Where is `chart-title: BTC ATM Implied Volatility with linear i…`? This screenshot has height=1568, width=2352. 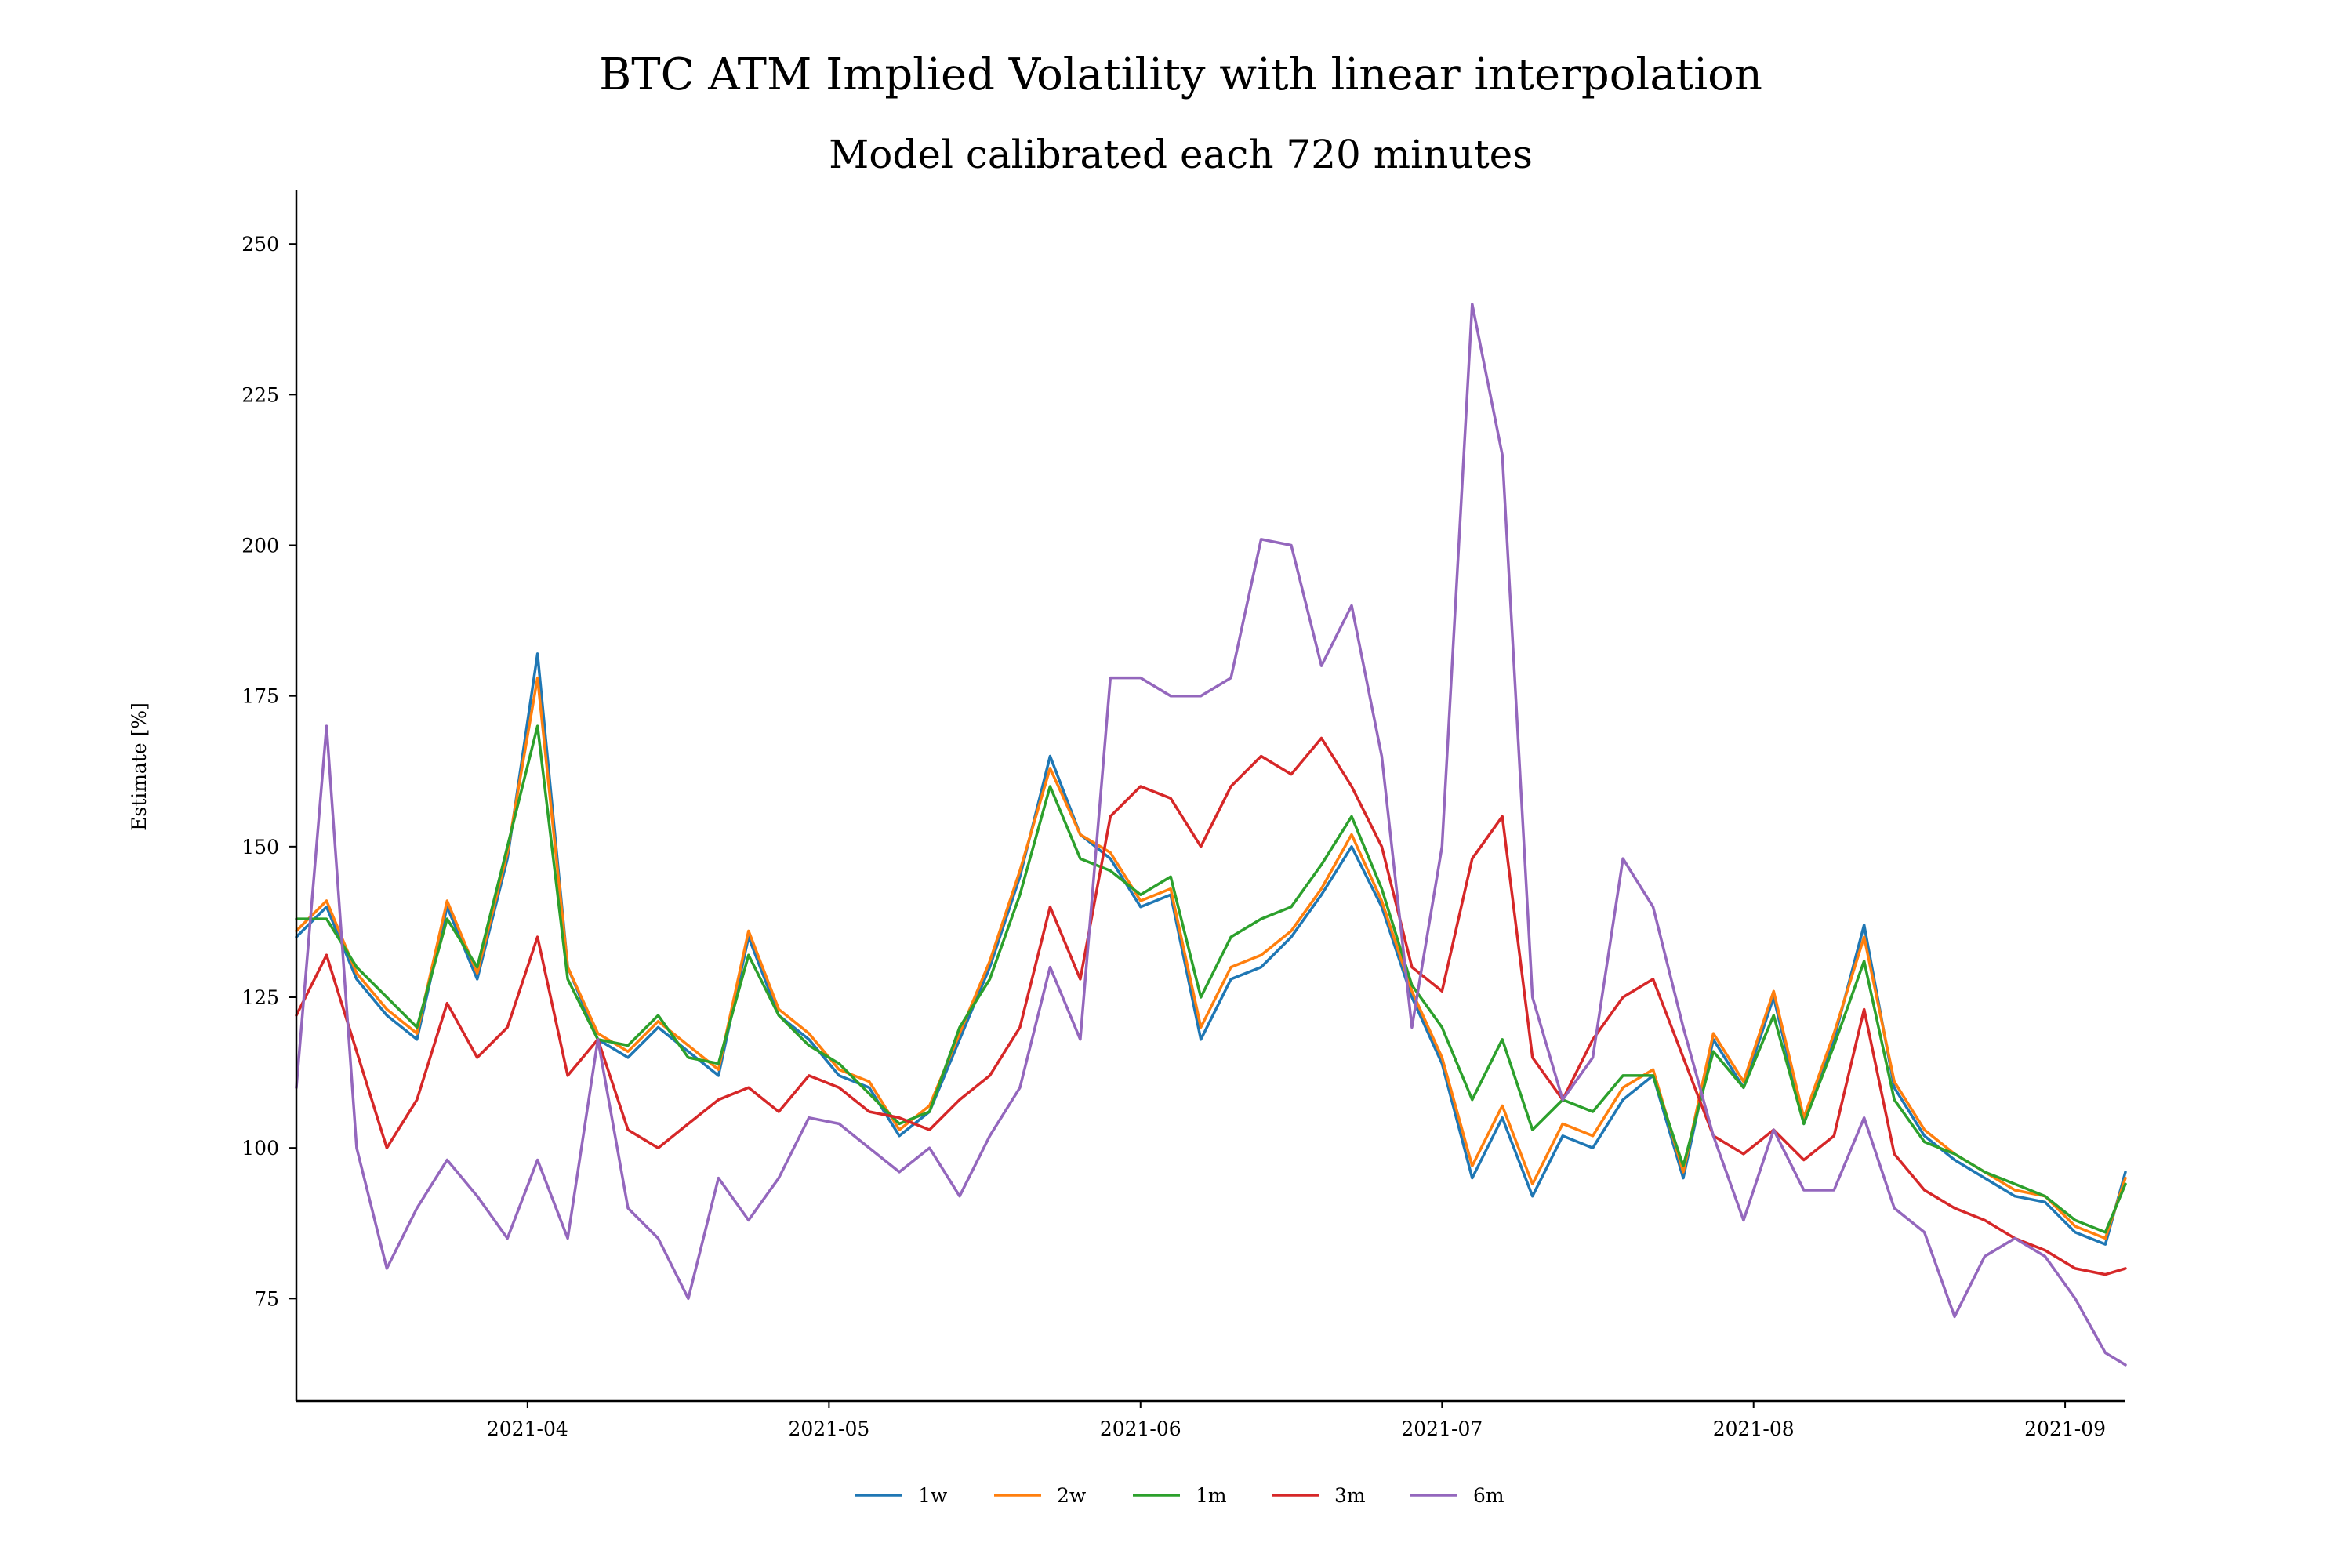 chart-title: BTC ATM Implied Volatility with linear i… is located at coordinates (1180, 74).